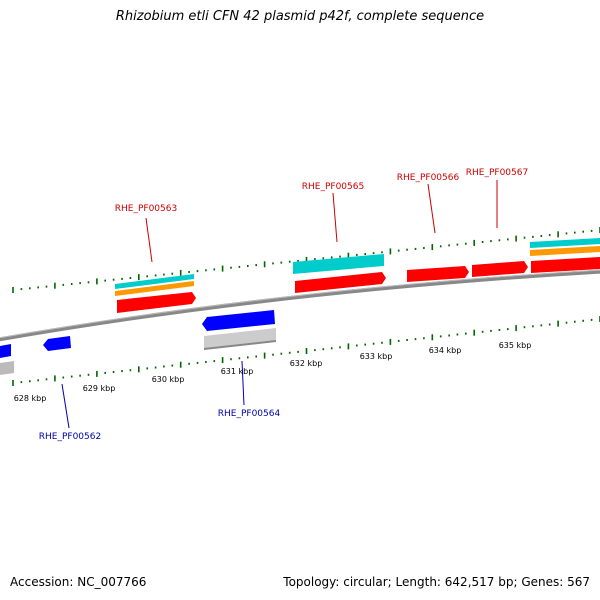 This screenshot has width=600, height=600. What do you see at coordinates (376, 356) in the screenshot?
I see `kbp-label-633: 633 kbp` at bounding box center [376, 356].